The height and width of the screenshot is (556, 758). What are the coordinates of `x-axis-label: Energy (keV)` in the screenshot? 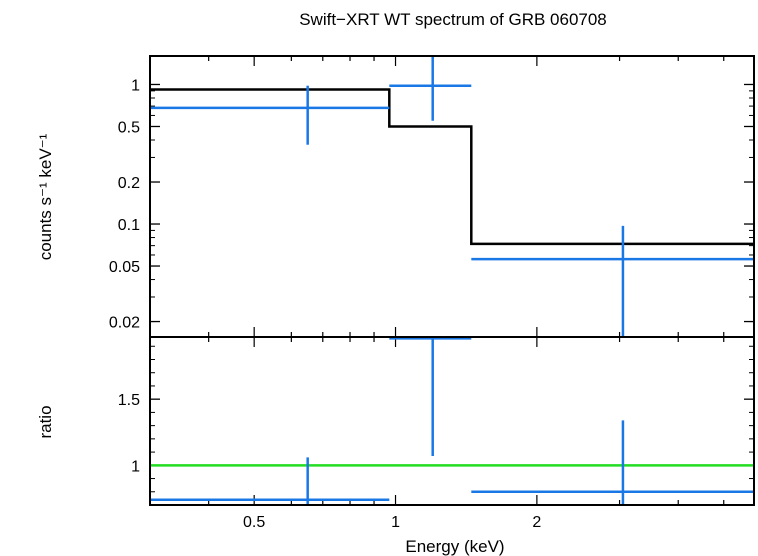 It's located at (454, 546).